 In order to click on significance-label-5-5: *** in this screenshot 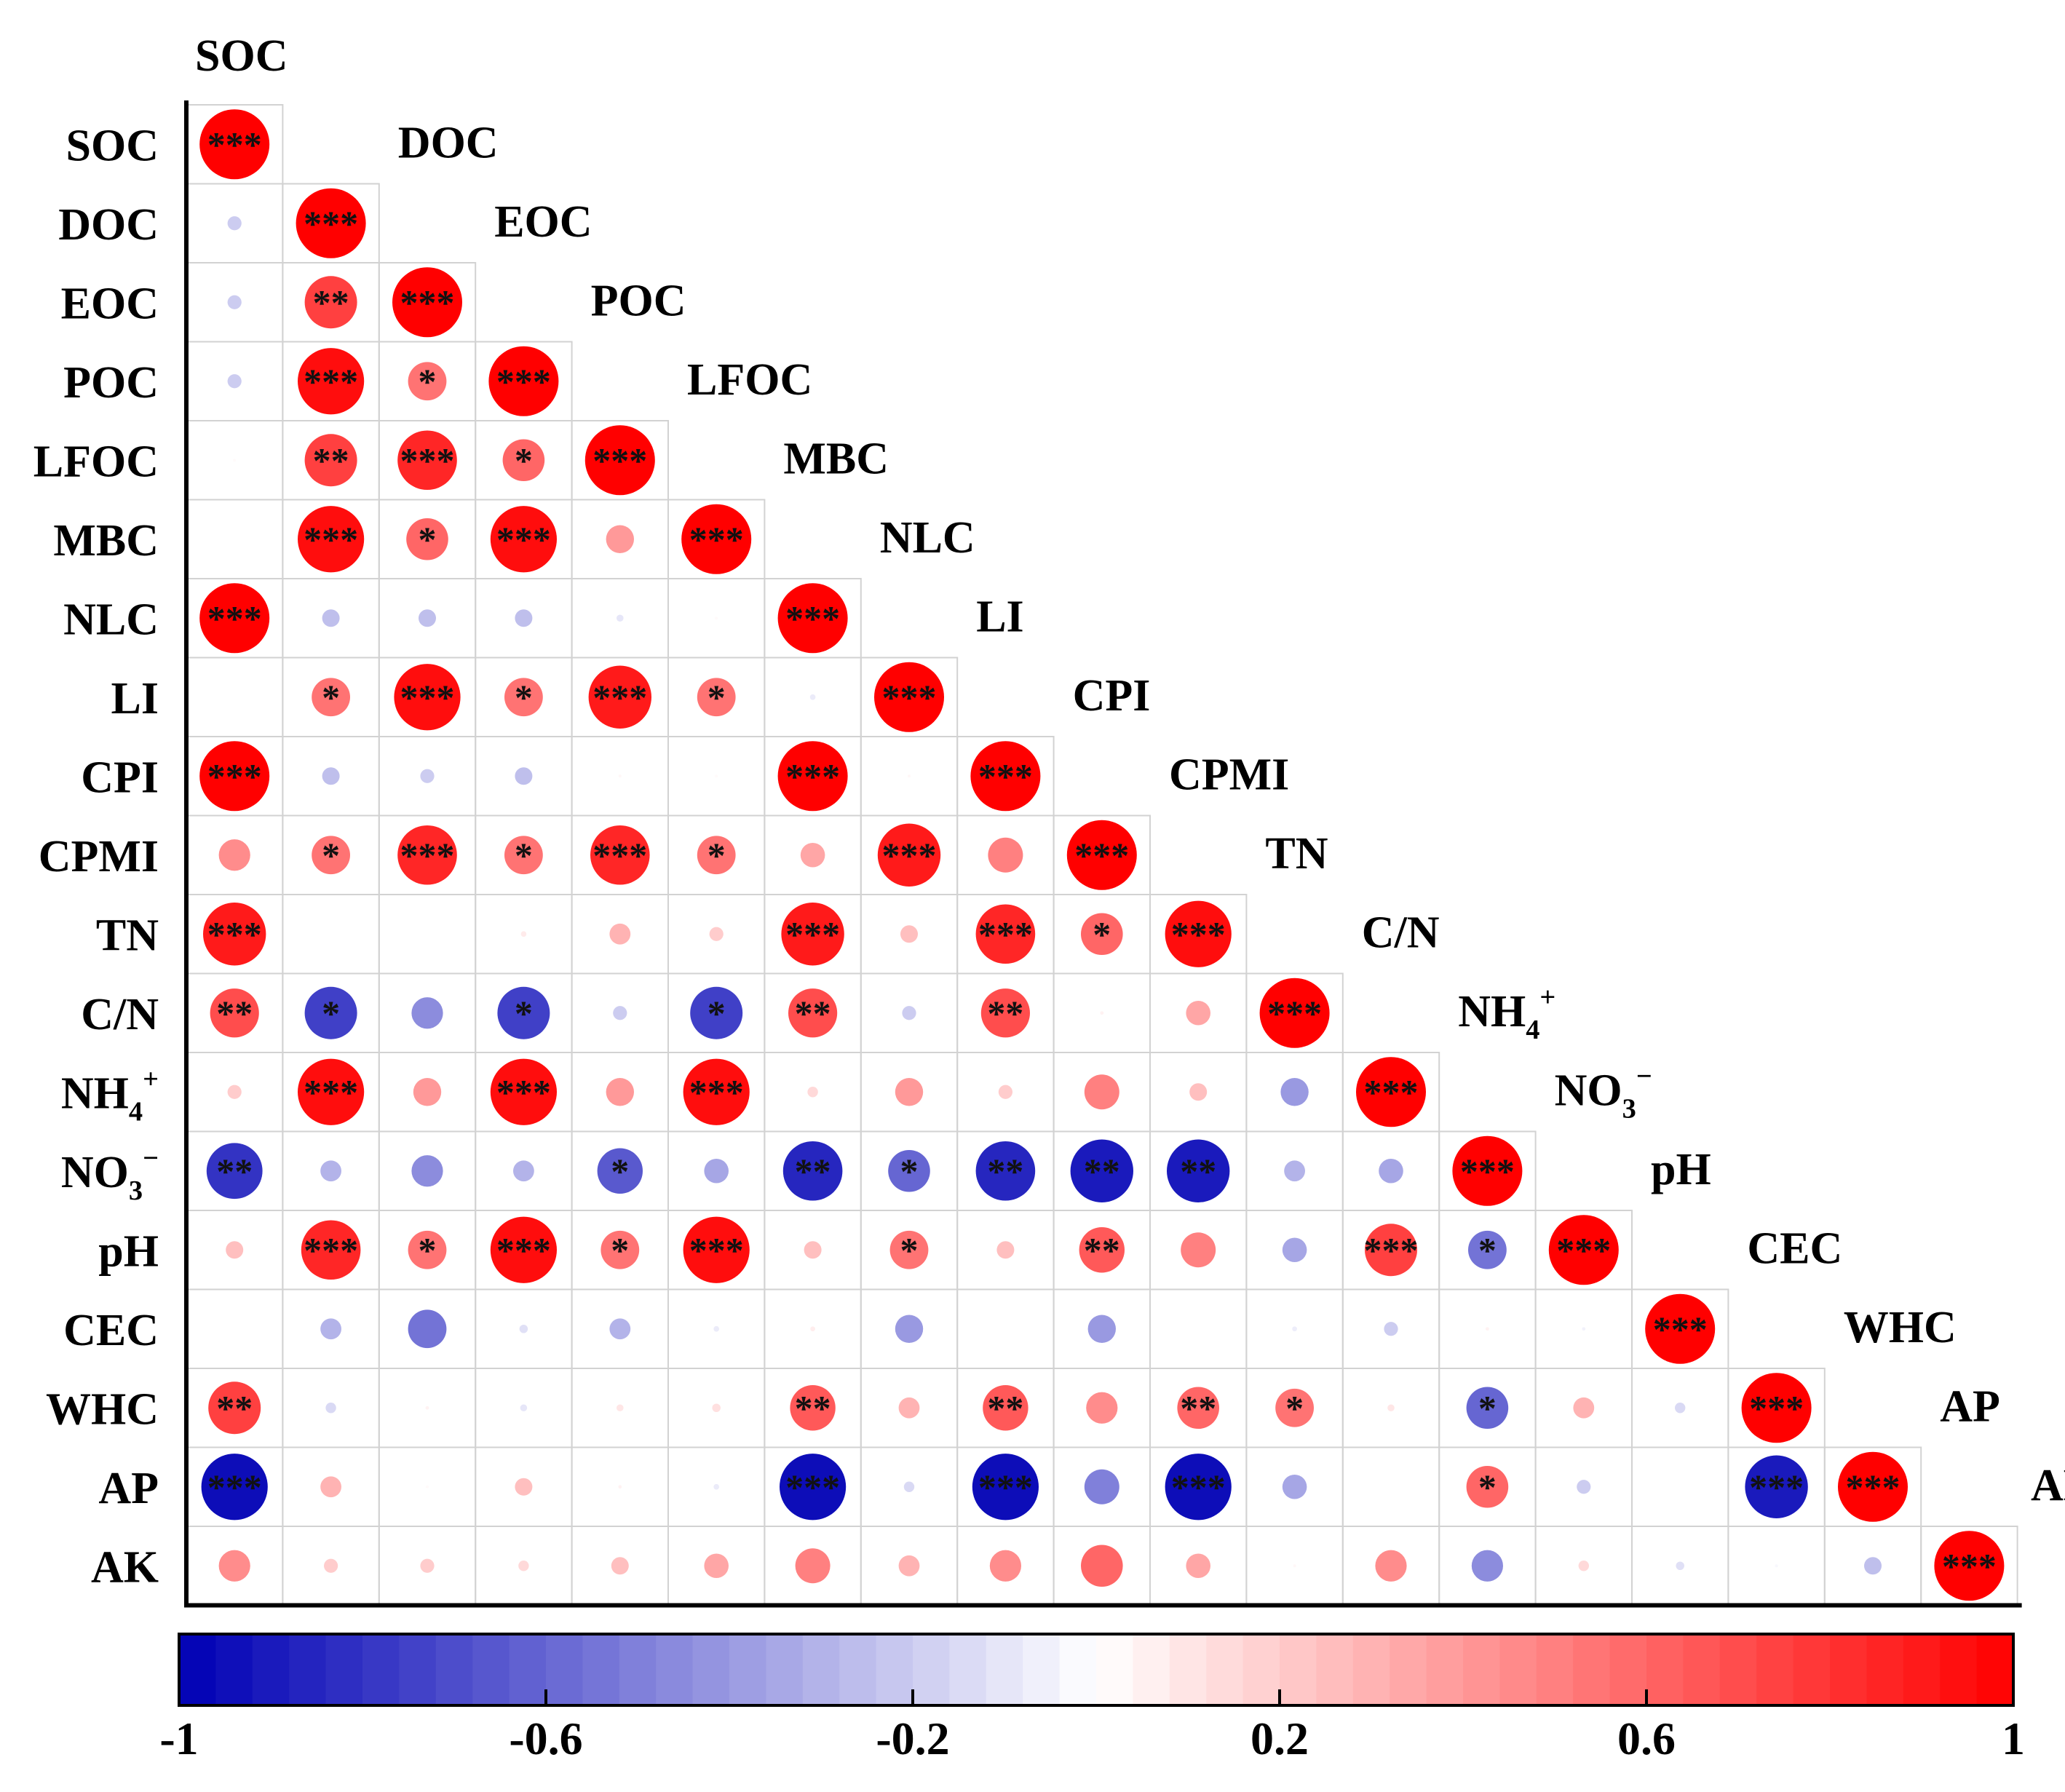, I will do `click(716, 539)`.